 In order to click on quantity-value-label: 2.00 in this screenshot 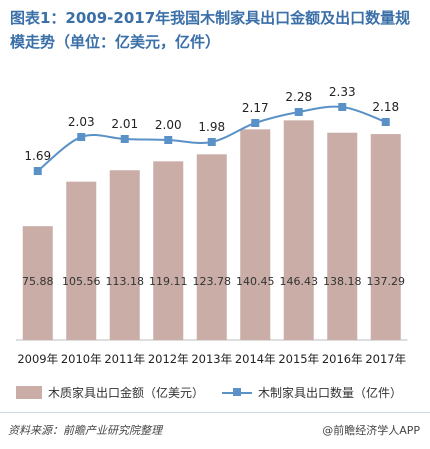, I will do `click(168, 125)`.